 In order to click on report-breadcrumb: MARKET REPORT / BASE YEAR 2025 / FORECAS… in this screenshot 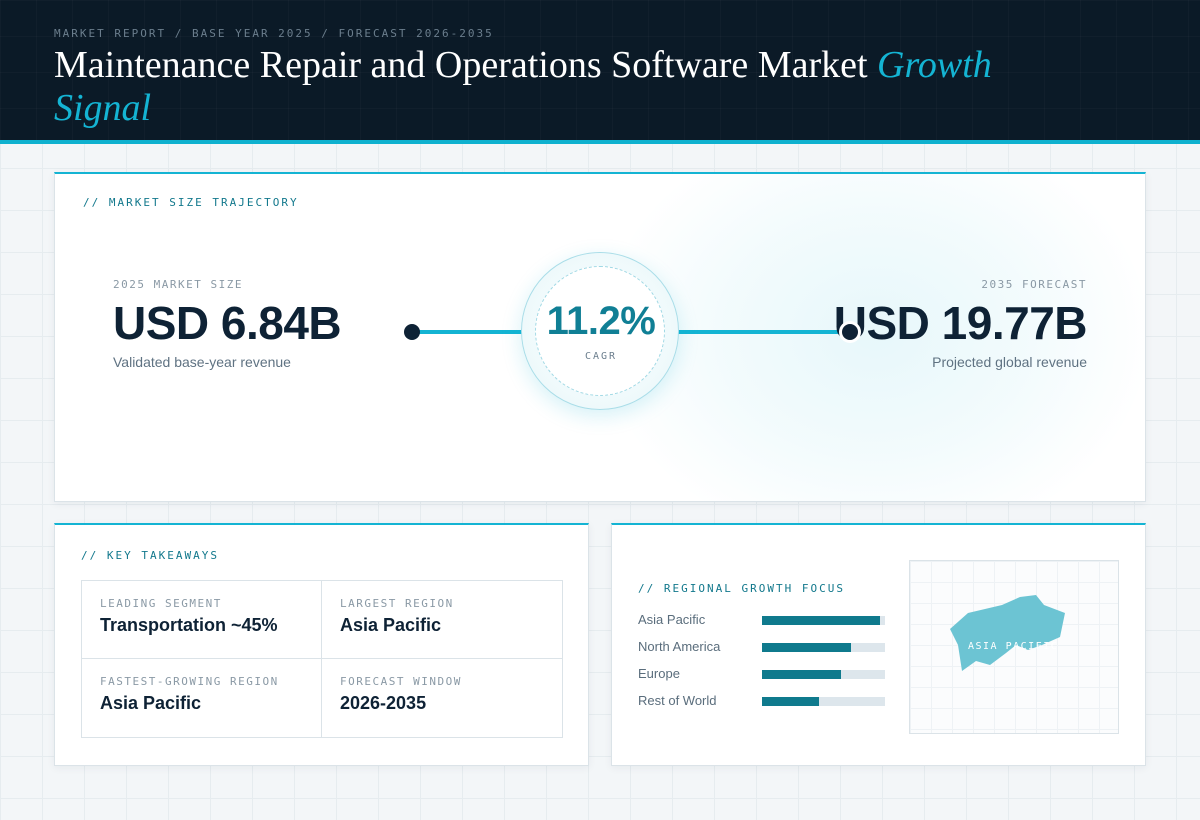, I will do `click(274, 33)`.